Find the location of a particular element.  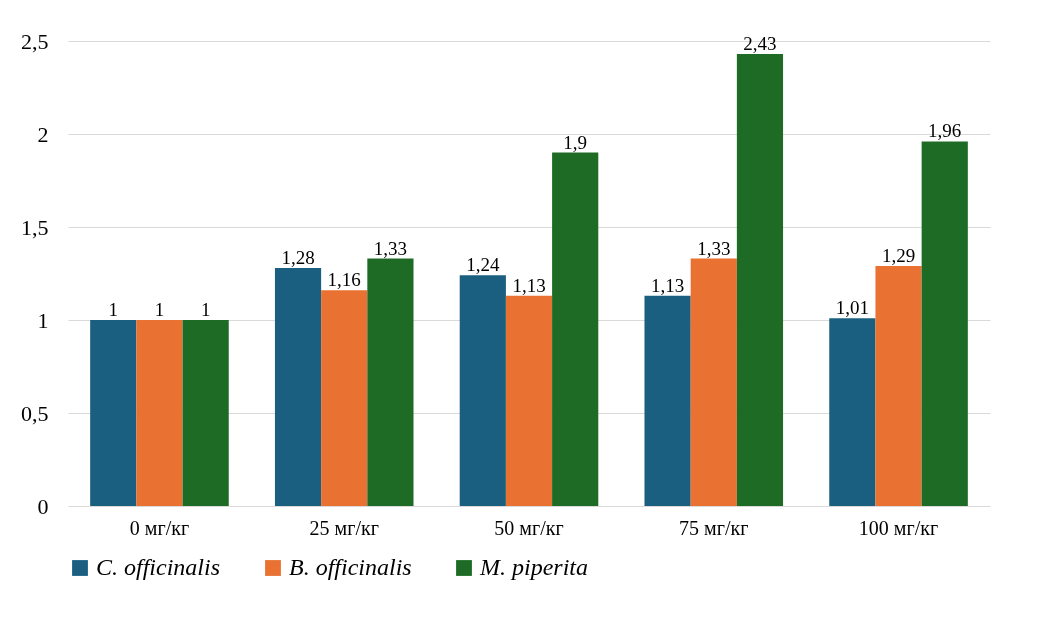

x-tick-label: 0 мг/кг is located at coordinates (159, 527).